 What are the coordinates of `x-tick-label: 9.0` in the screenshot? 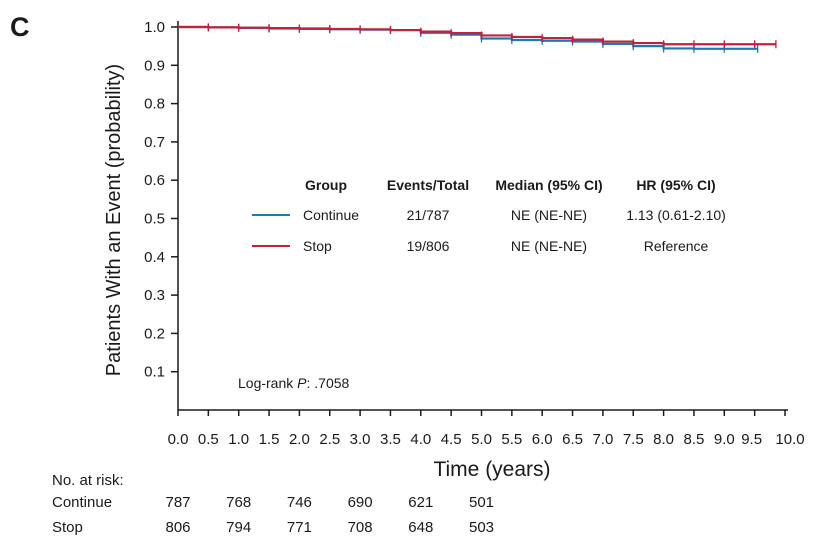 It's located at (724, 439).